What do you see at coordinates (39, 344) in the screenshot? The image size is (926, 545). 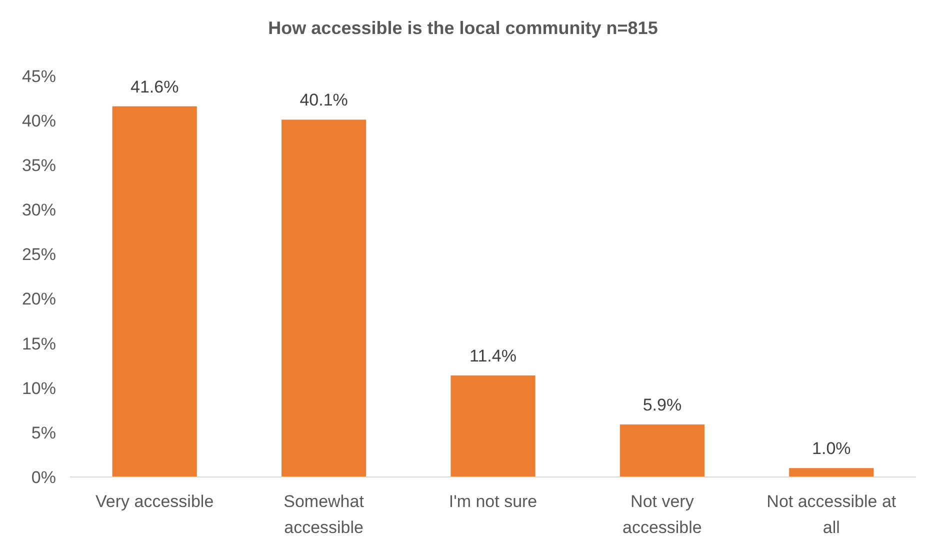 I see `y-tick-label: 15%` at bounding box center [39, 344].